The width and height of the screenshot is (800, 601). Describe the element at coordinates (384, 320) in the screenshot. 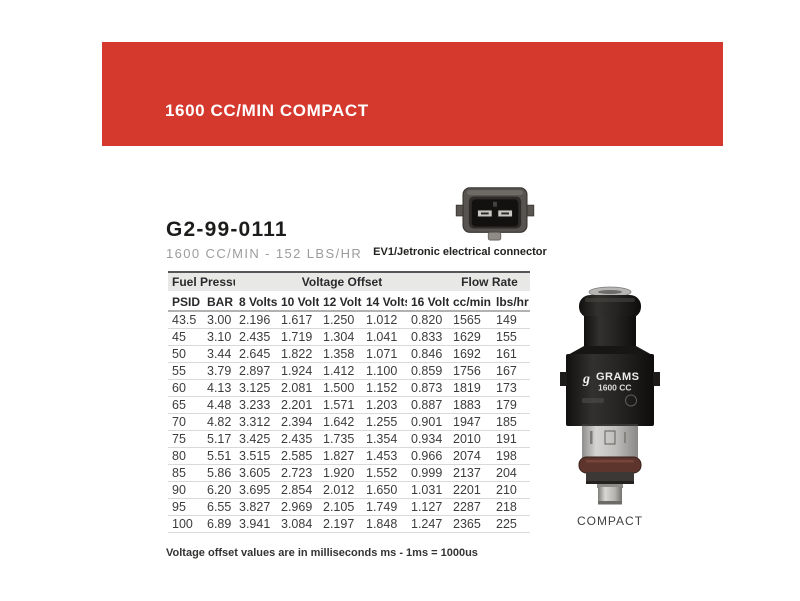

I see `table-cell: 1.012` at that location.